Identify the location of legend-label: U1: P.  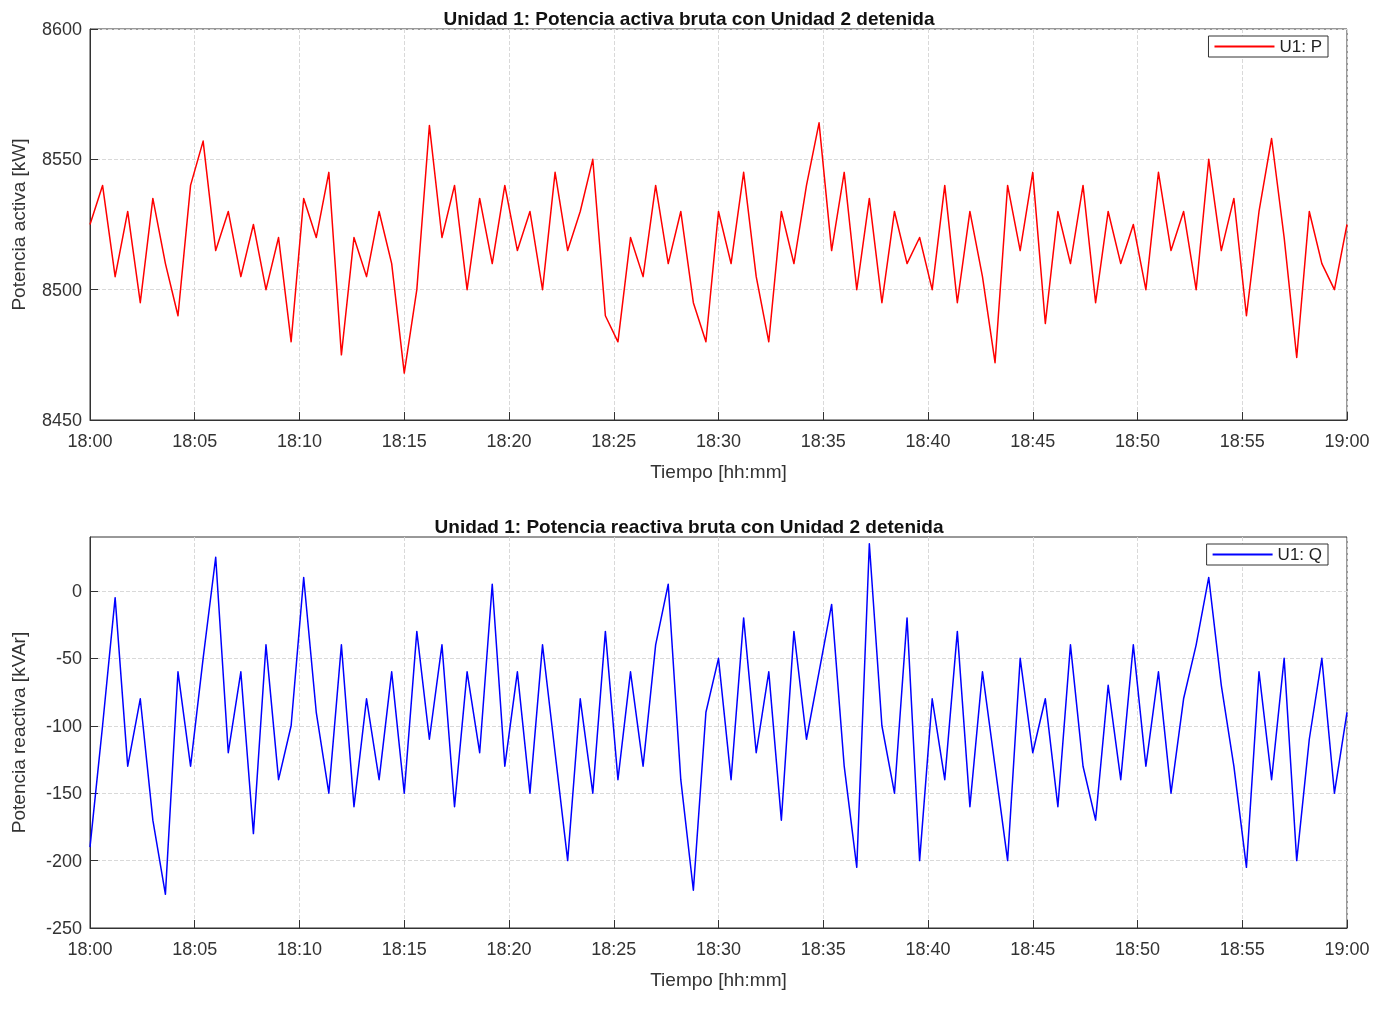
(1301, 46).